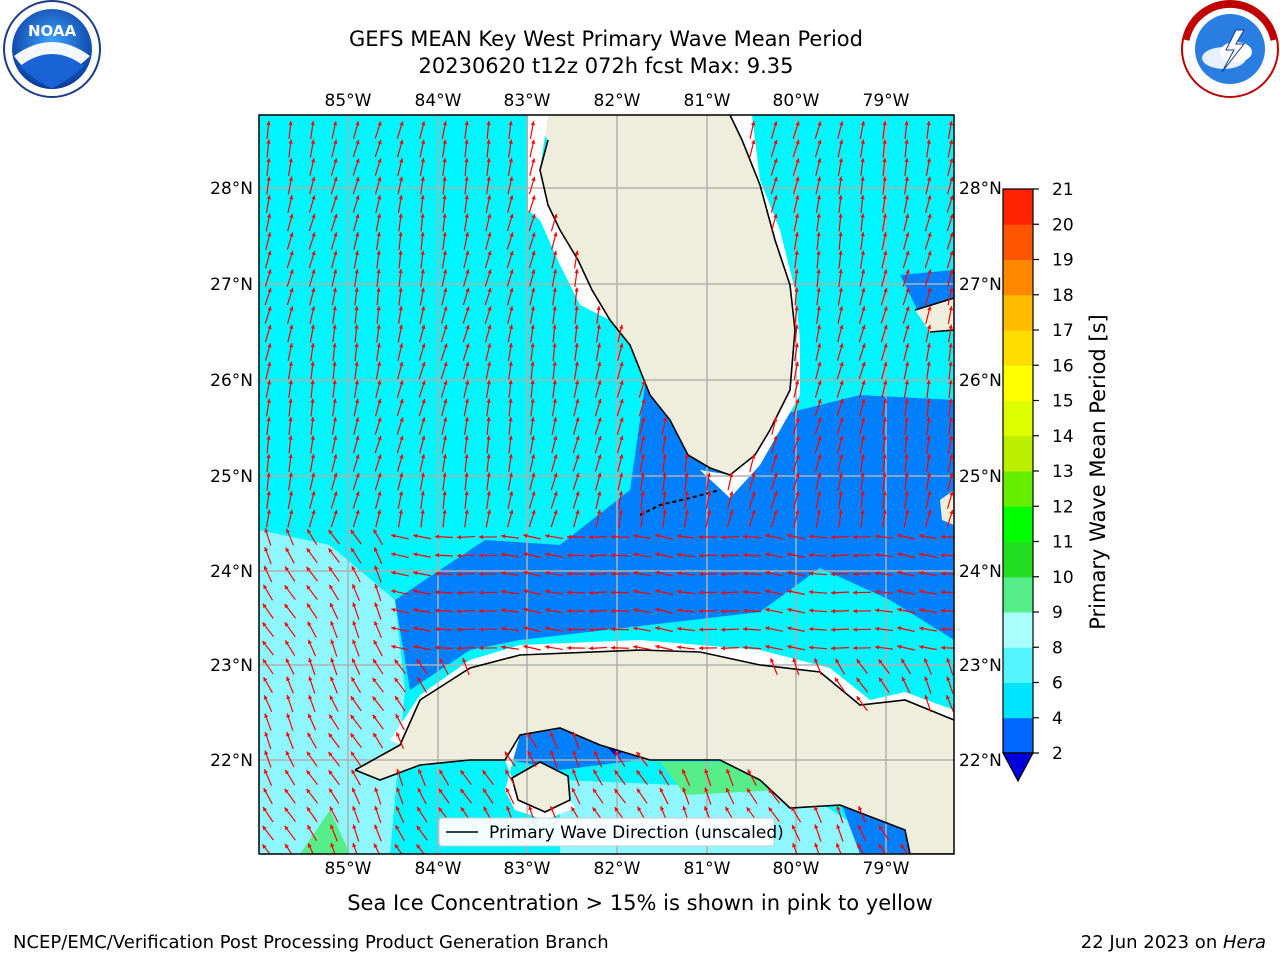 This screenshot has width=1280, height=960. I want to click on longitude-label: 83°W, so click(527, 869).